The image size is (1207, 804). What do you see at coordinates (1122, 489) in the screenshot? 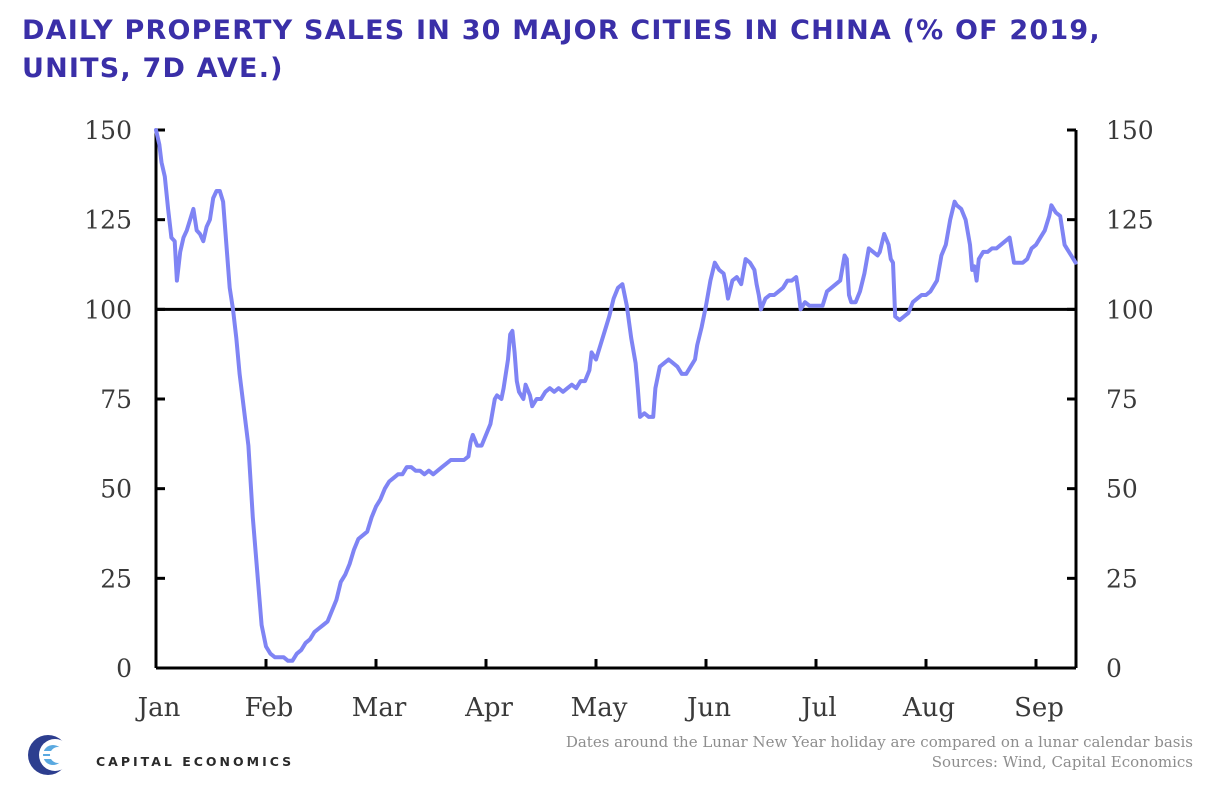
I see `y-tick-label-right: 50` at bounding box center [1122, 489].